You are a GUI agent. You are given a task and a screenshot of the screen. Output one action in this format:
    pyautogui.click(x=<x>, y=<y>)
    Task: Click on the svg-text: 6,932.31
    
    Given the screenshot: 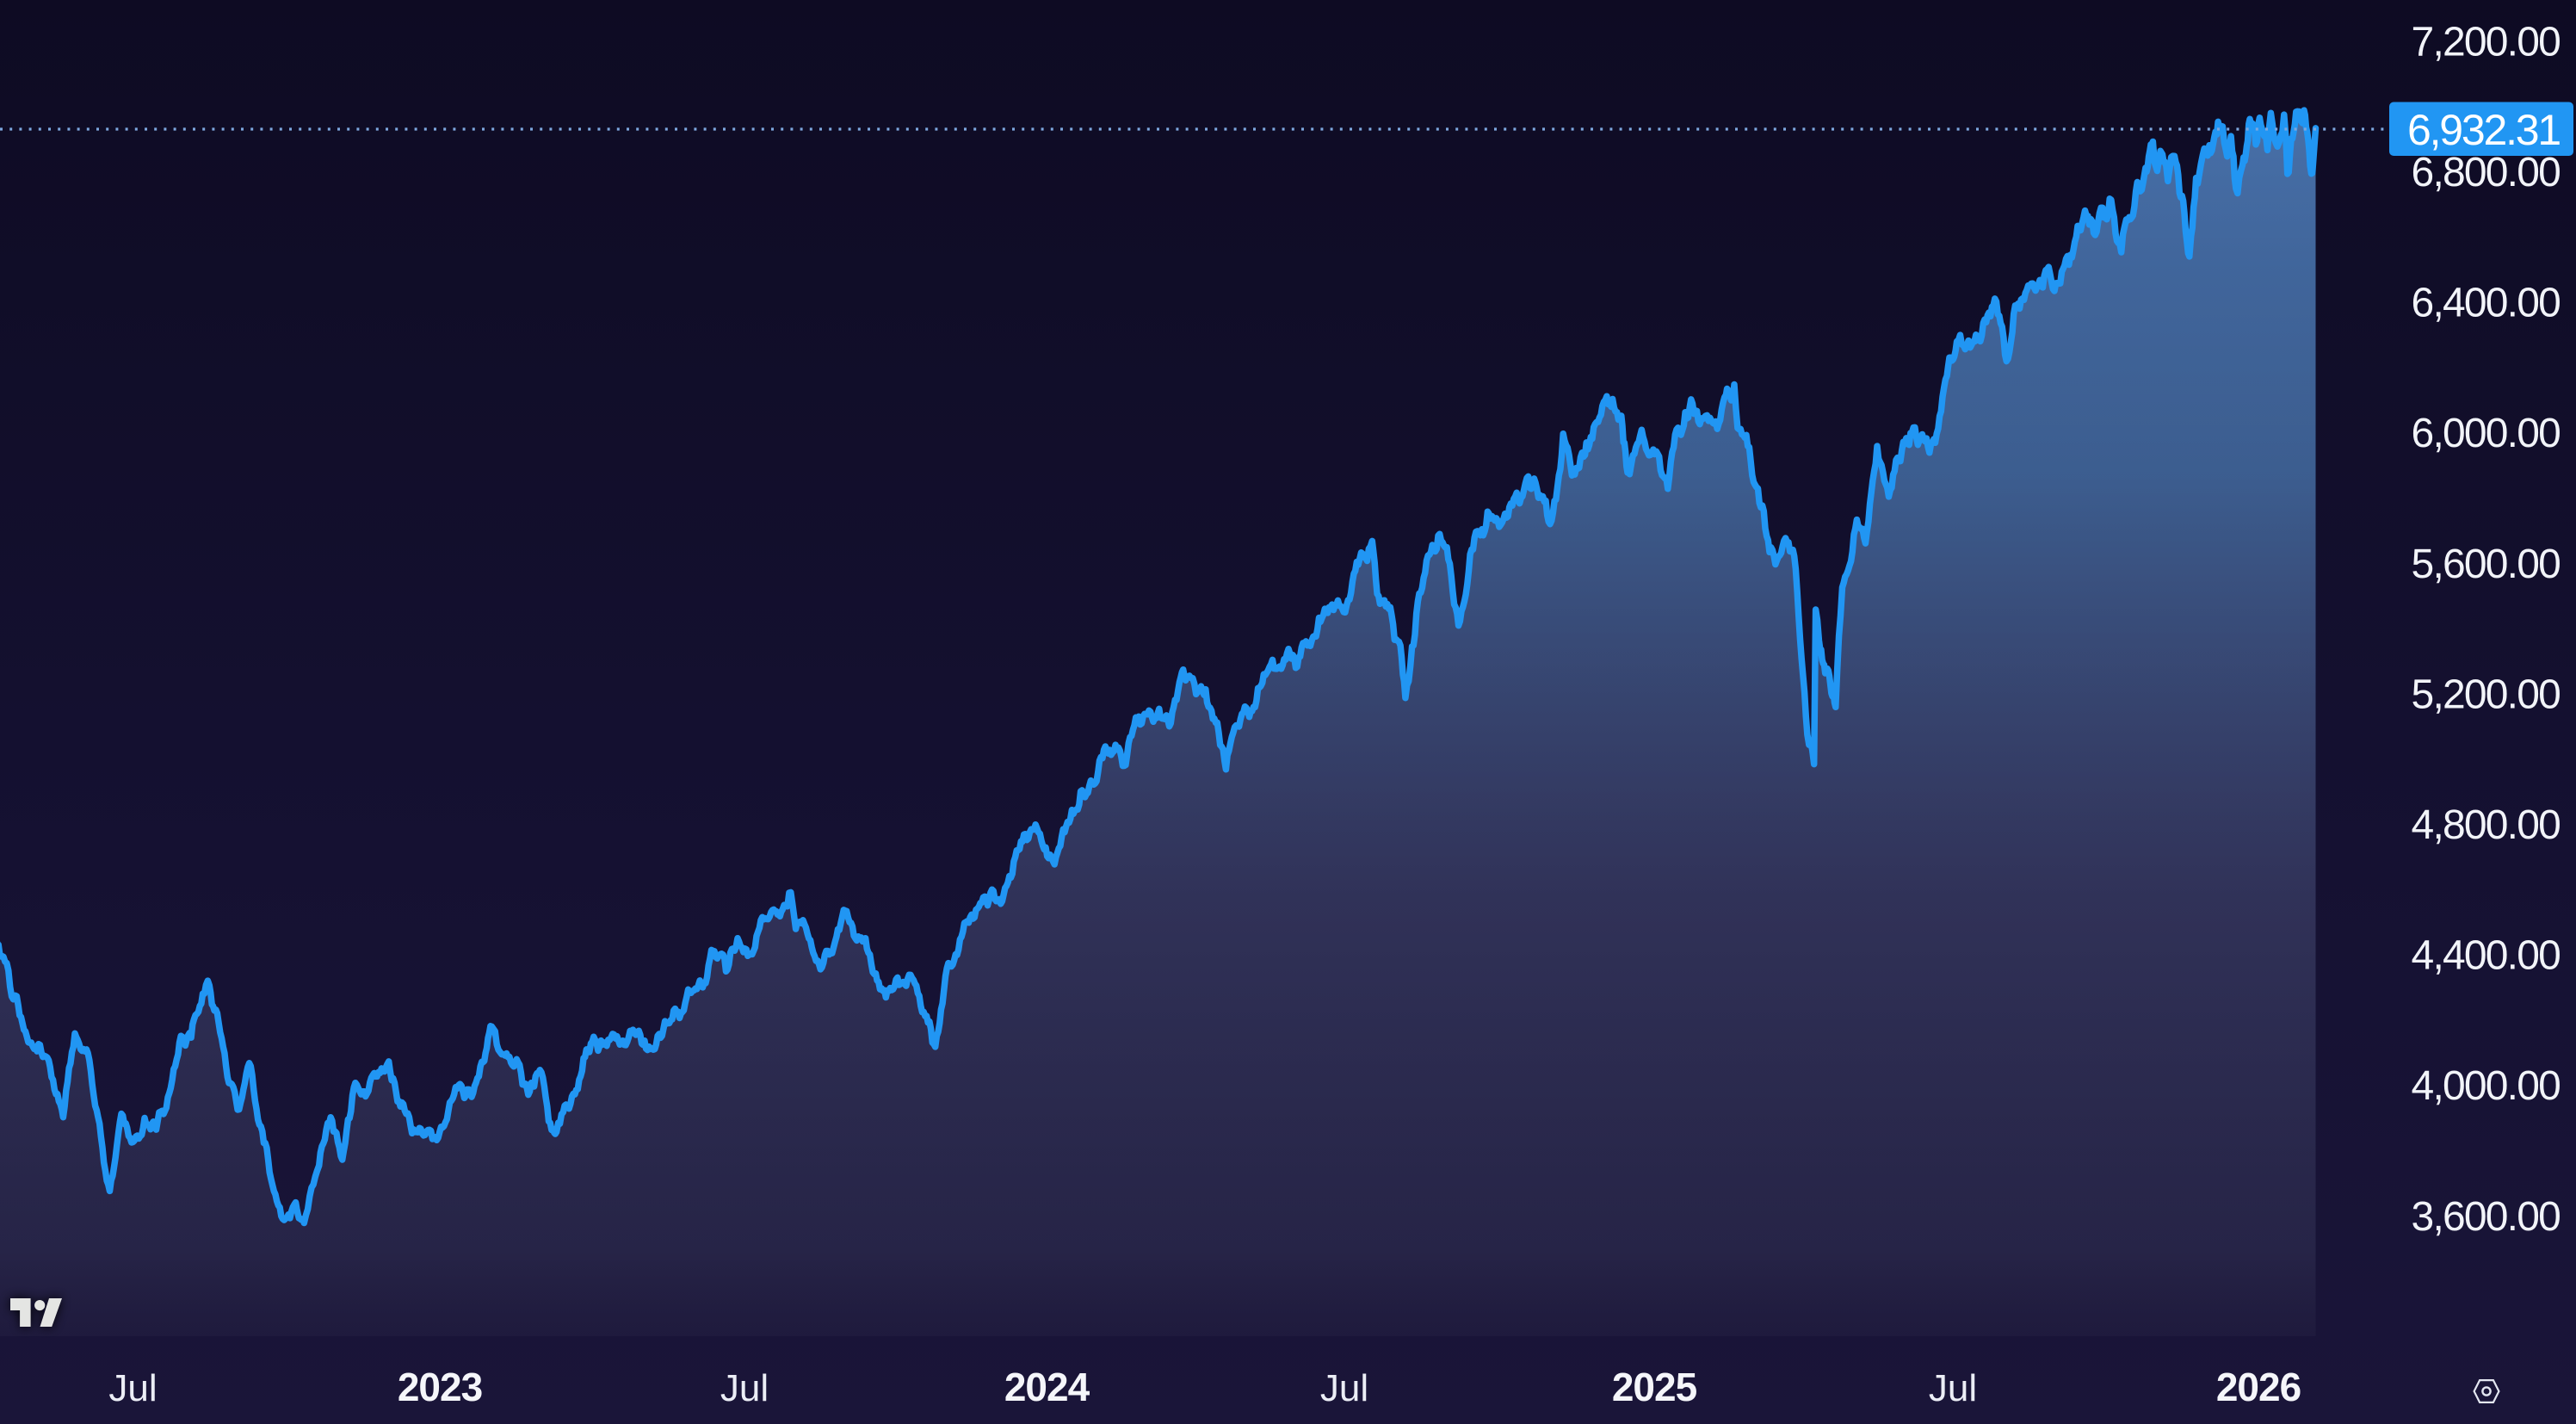 What is the action you would take?
    pyautogui.click(x=2483, y=130)
    